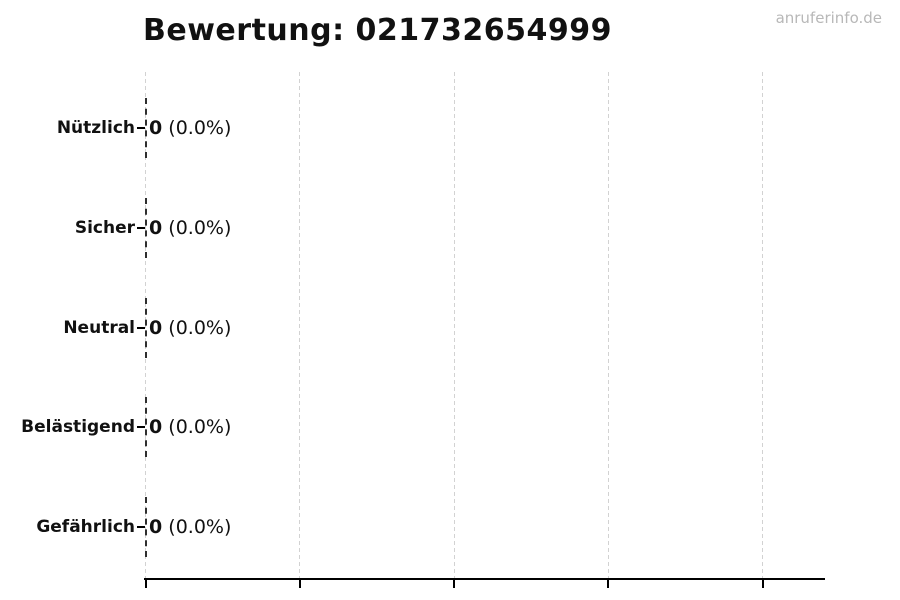 Image resolution: width=900 pixels, height=600 pixels. I want to click on chart-title: Bewertung: 021732654999, so click(378, 30).